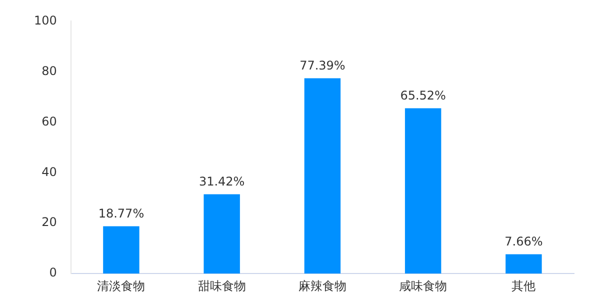  I want to click on y-tick-label: 60, so click(49, 121).